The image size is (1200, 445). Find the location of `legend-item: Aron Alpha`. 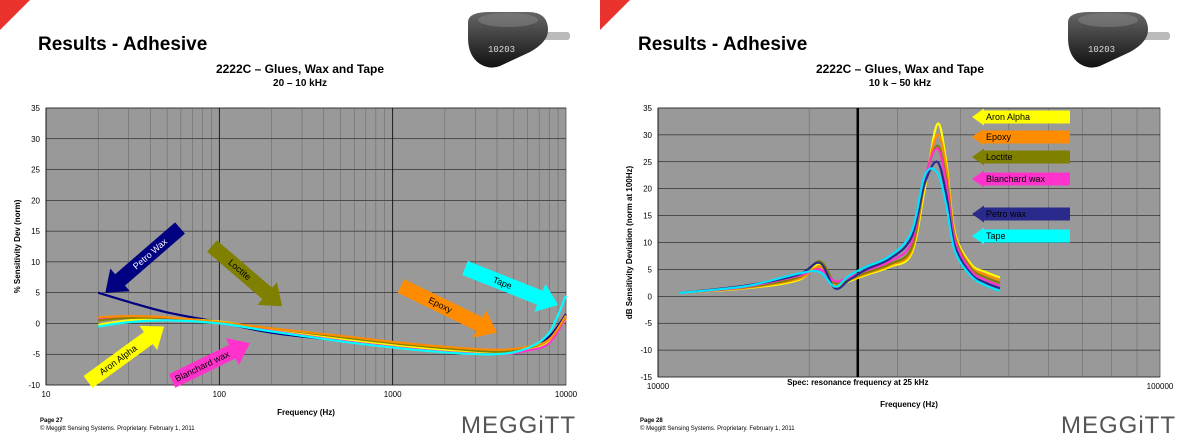

legend-item: Aron Alpha is located at coordinates (1021, 117).